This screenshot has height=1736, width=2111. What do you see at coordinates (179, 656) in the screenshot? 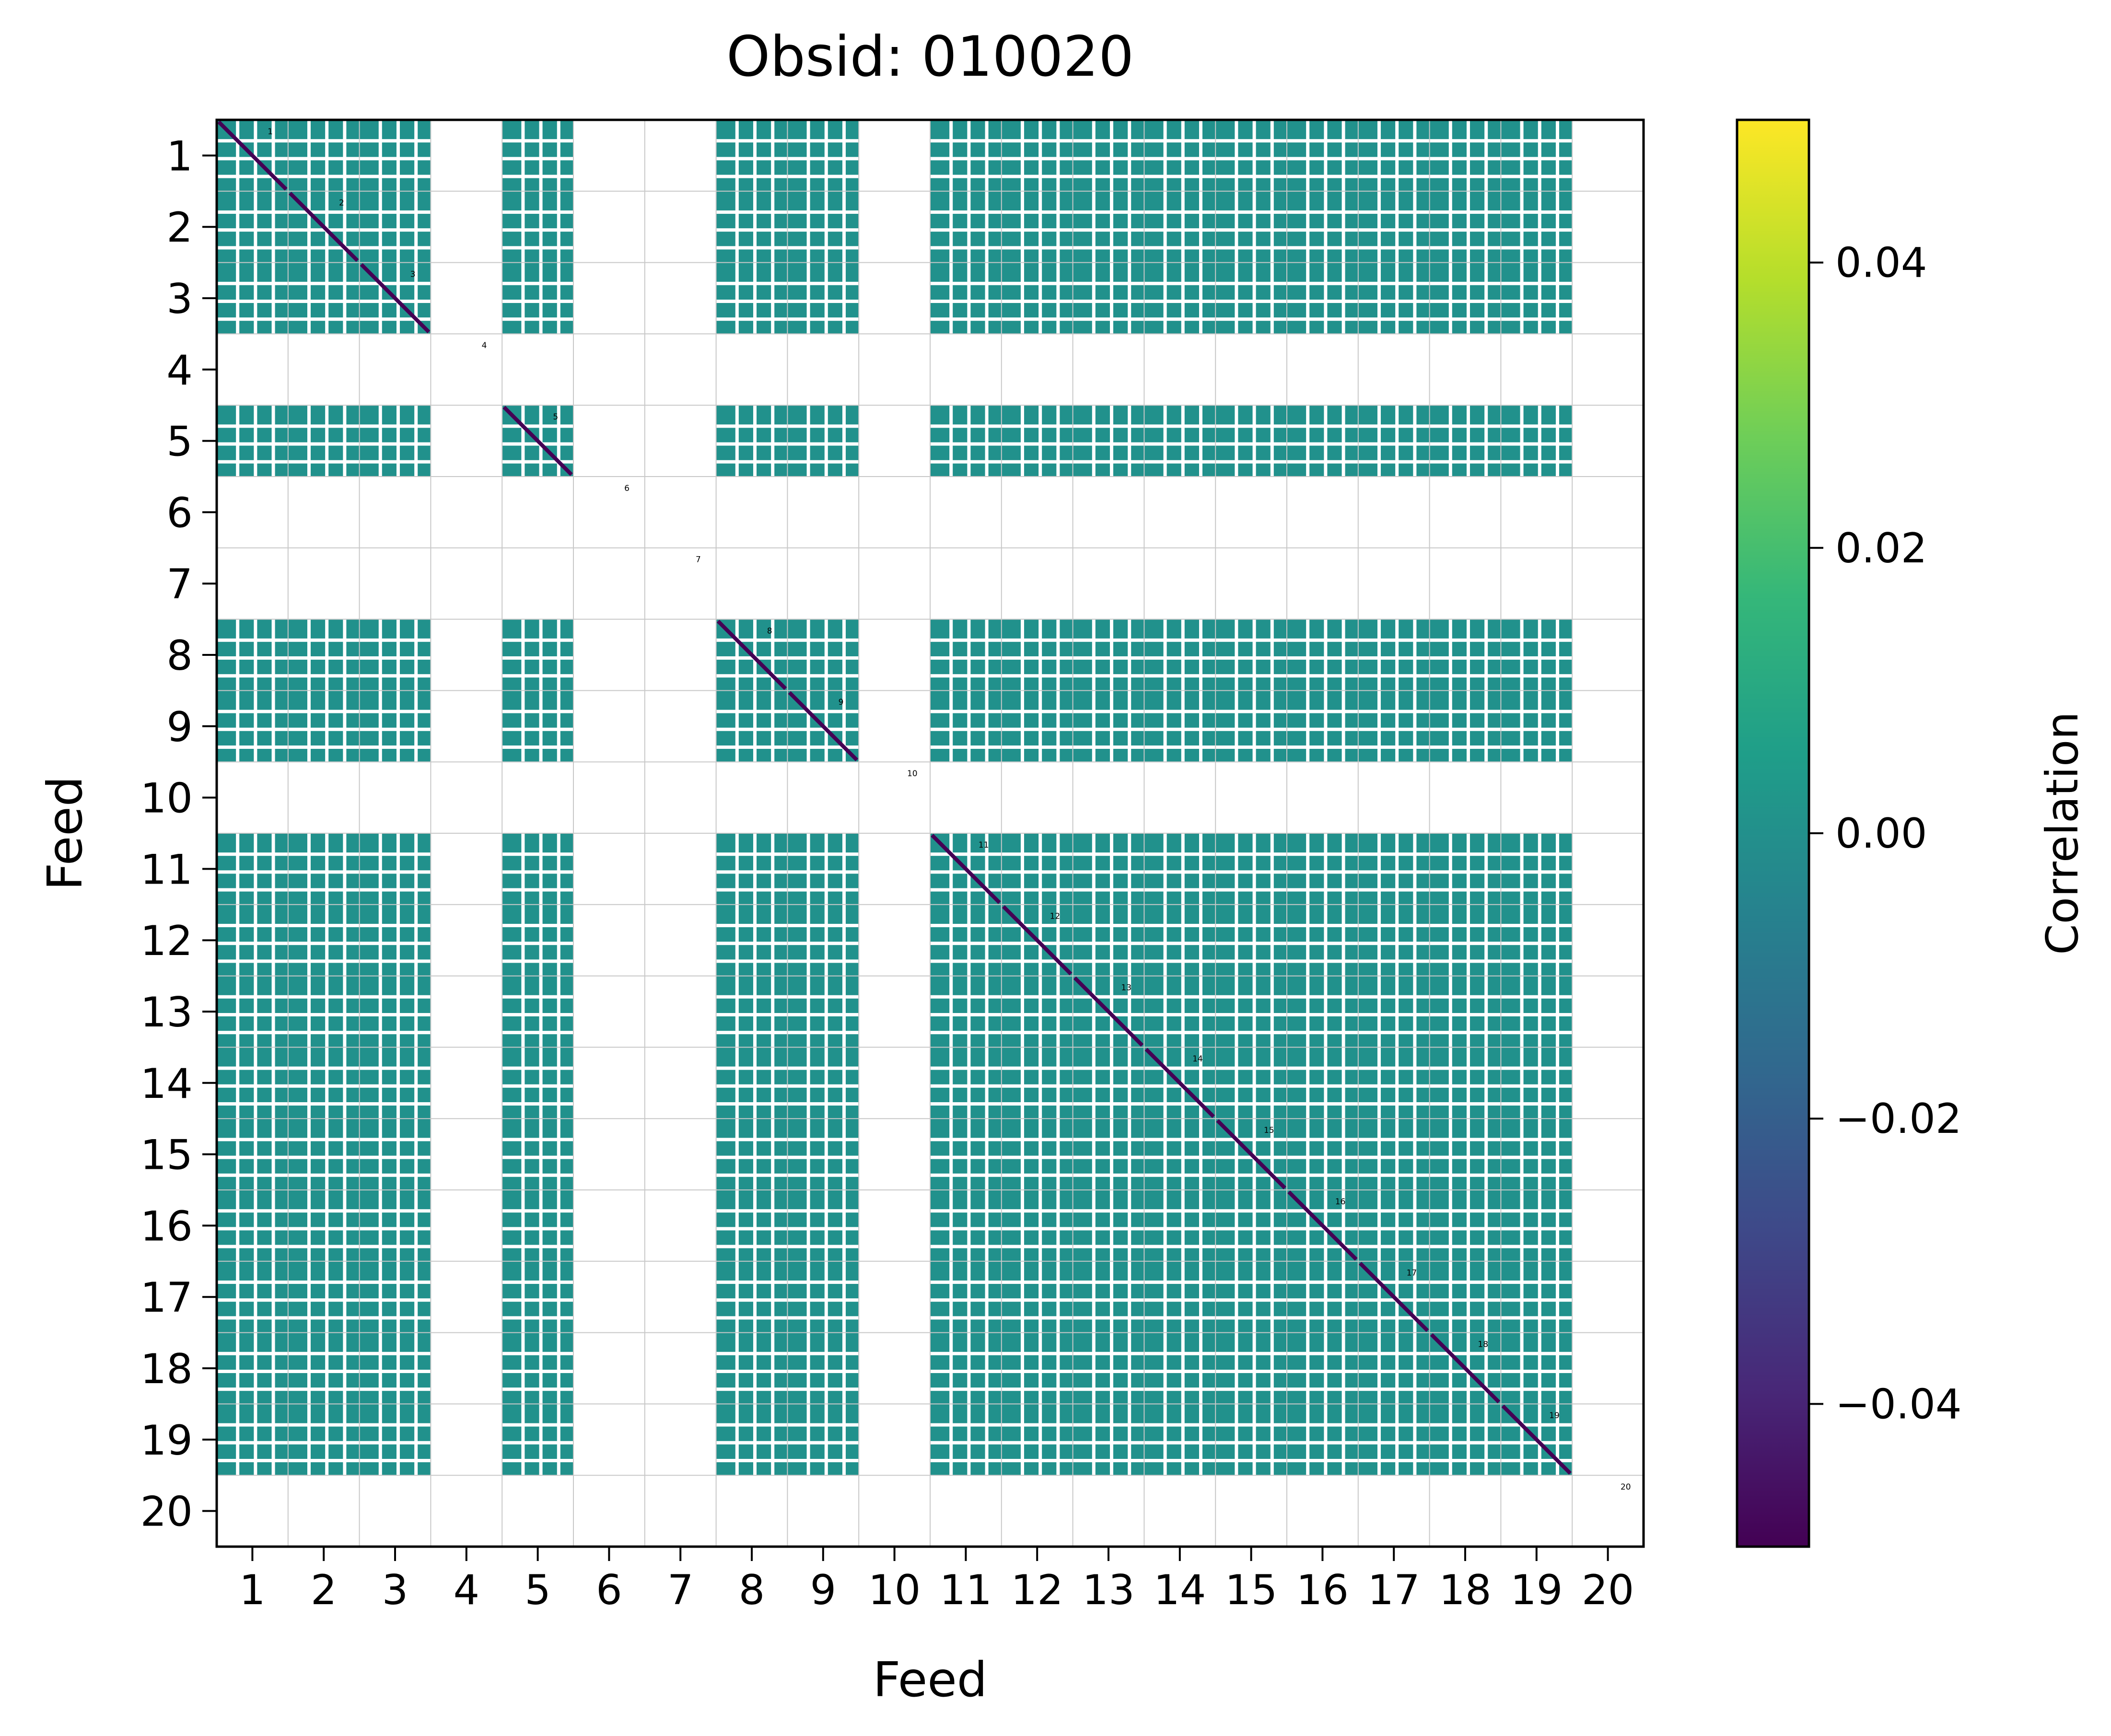
I see `y-tick-label: 8` at bounding box center [179, 656].